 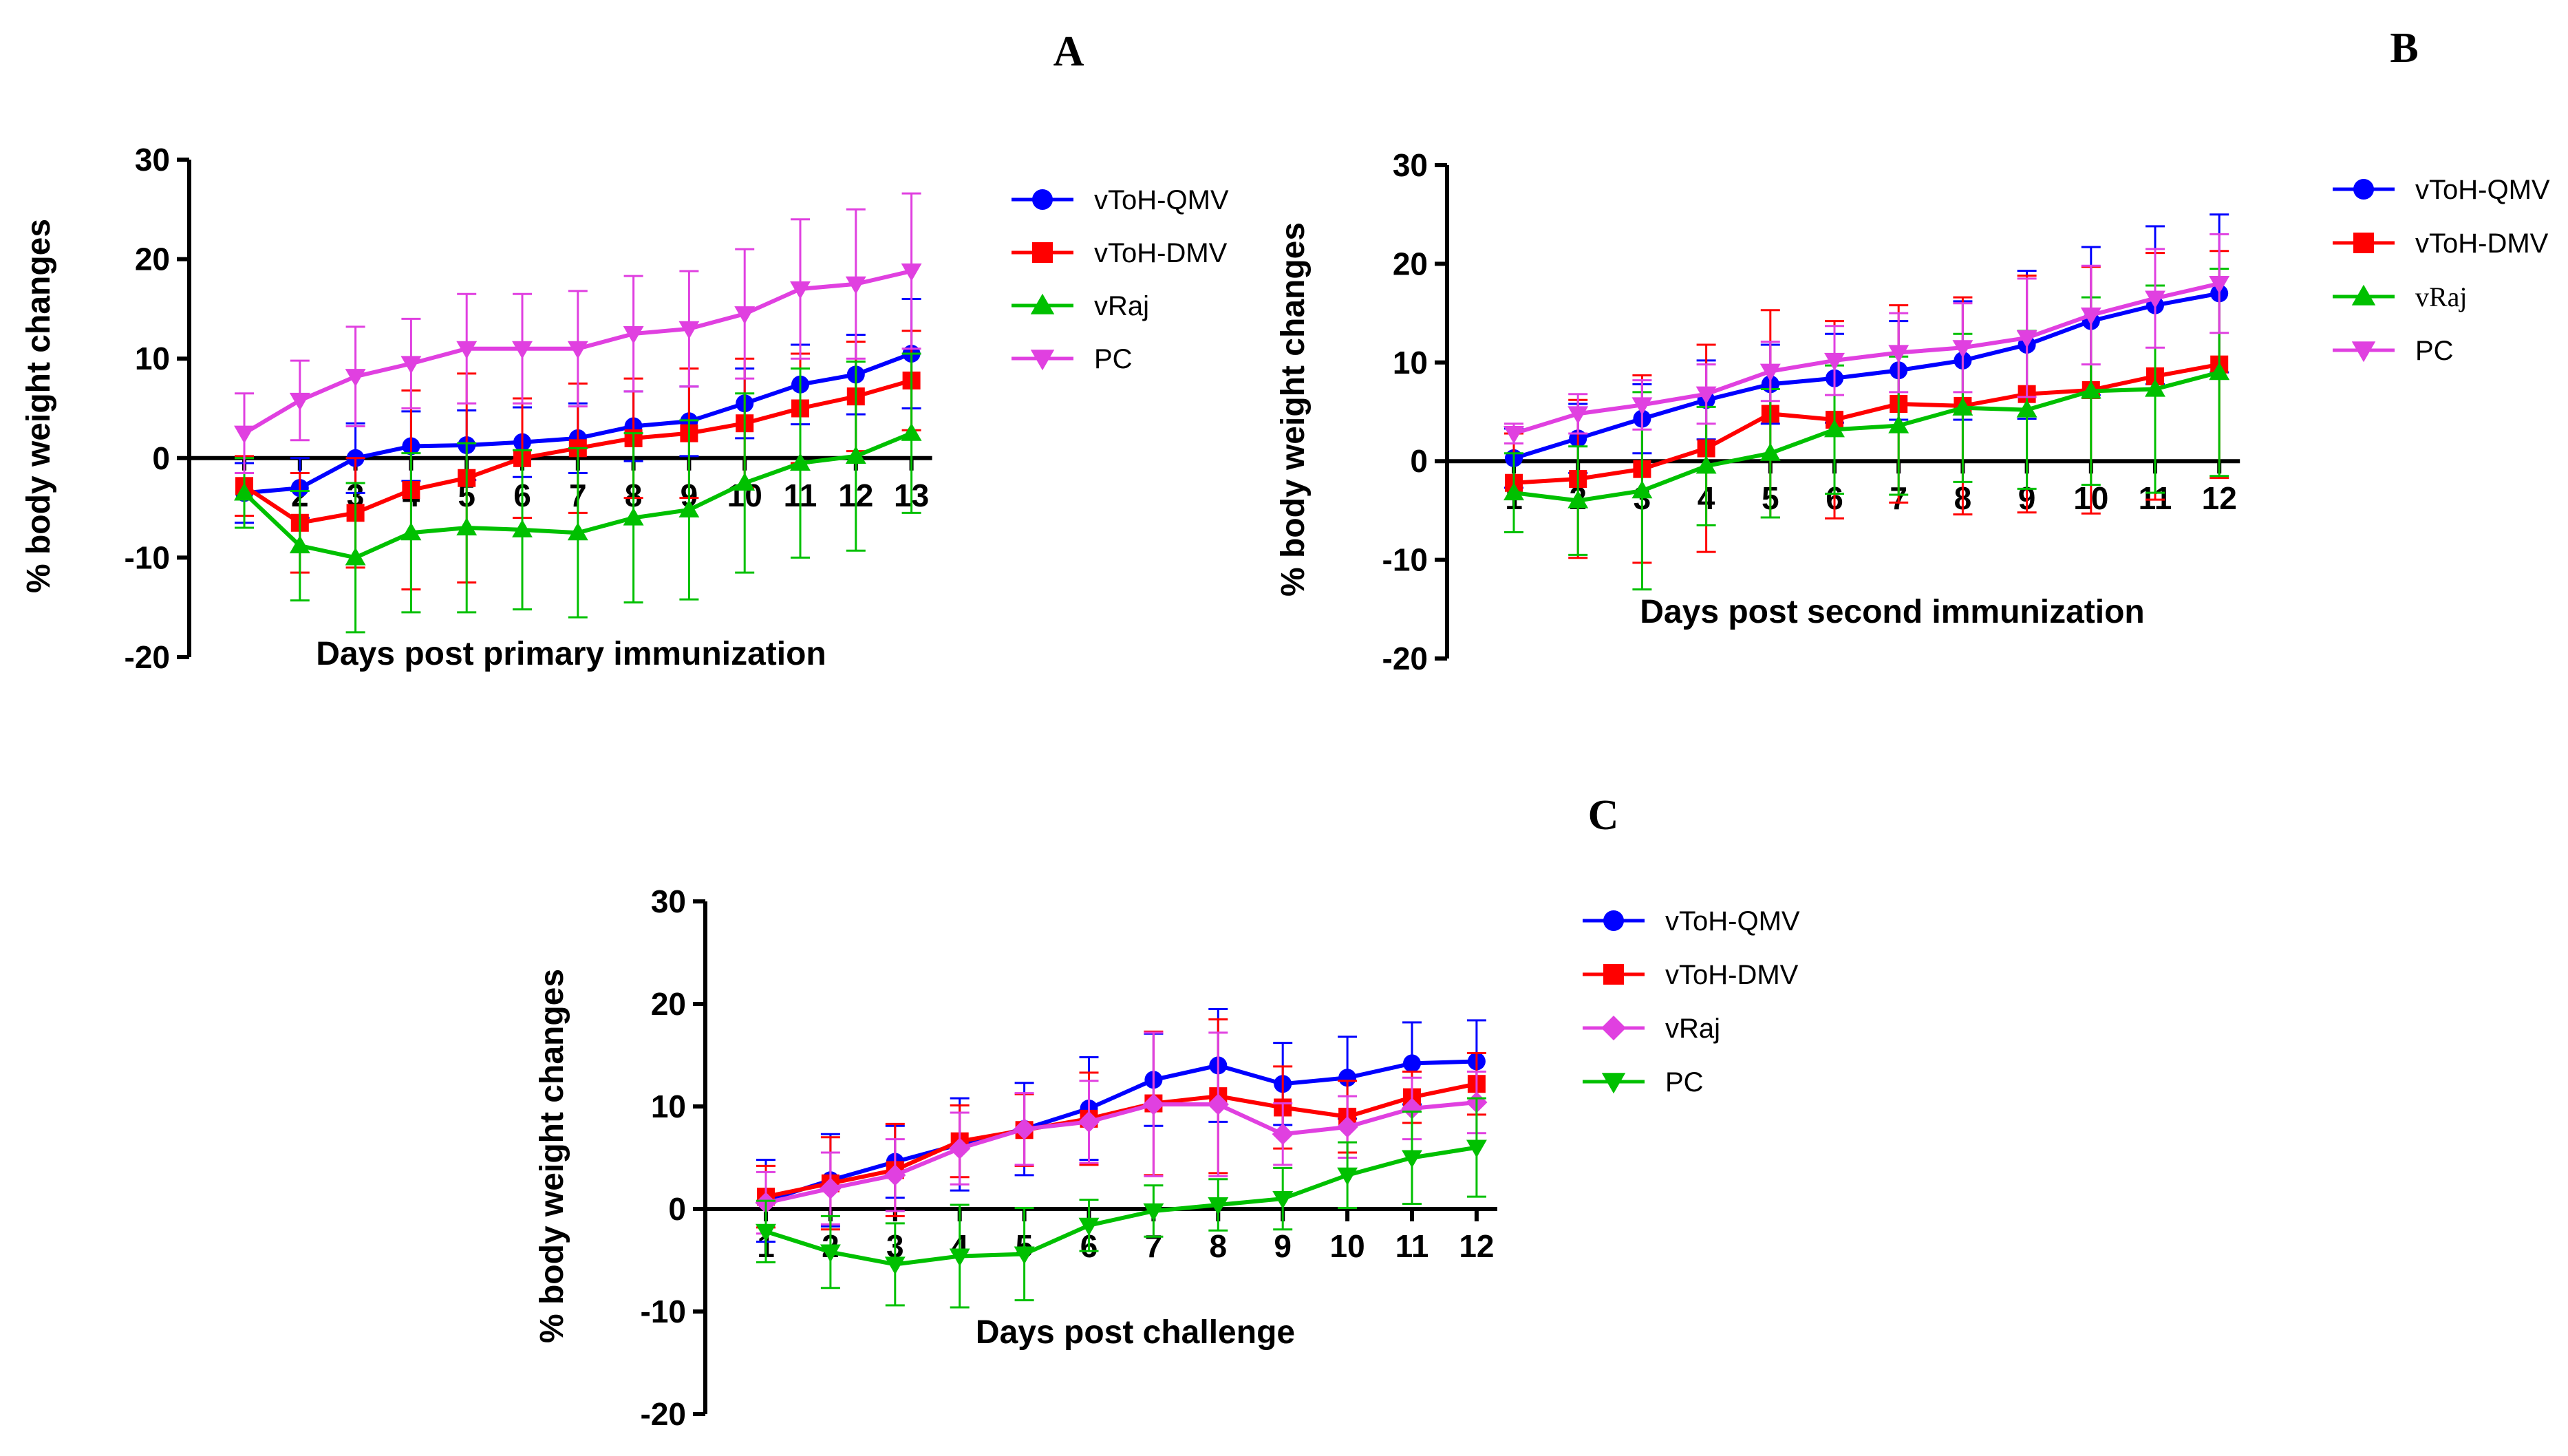 I want to click on x-axis-title: Days post primary immunization, so click(x=571, y=654).